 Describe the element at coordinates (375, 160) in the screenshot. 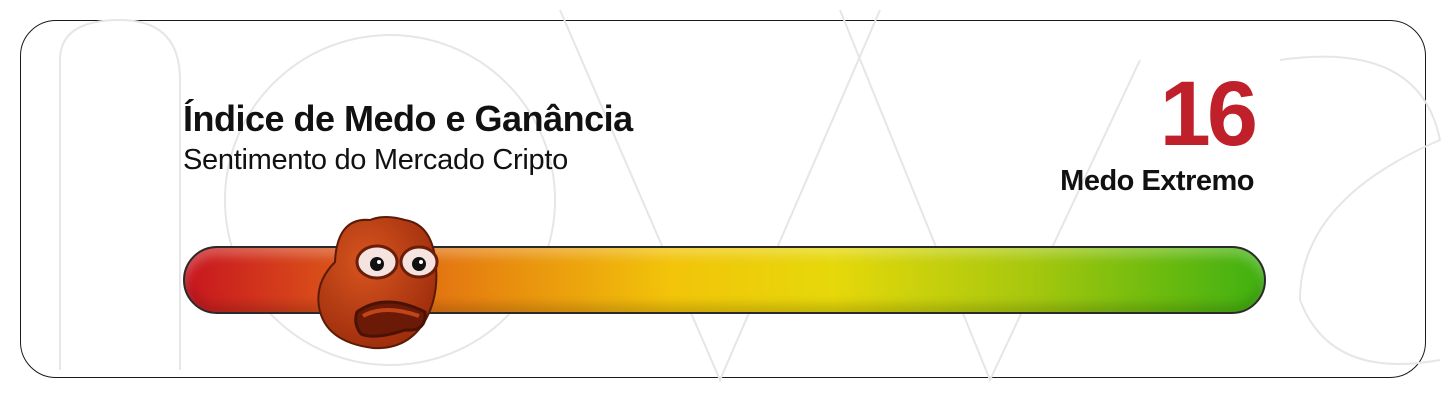

I see `page-subtitle: Sentimento do Mercado Cripto` at that location.